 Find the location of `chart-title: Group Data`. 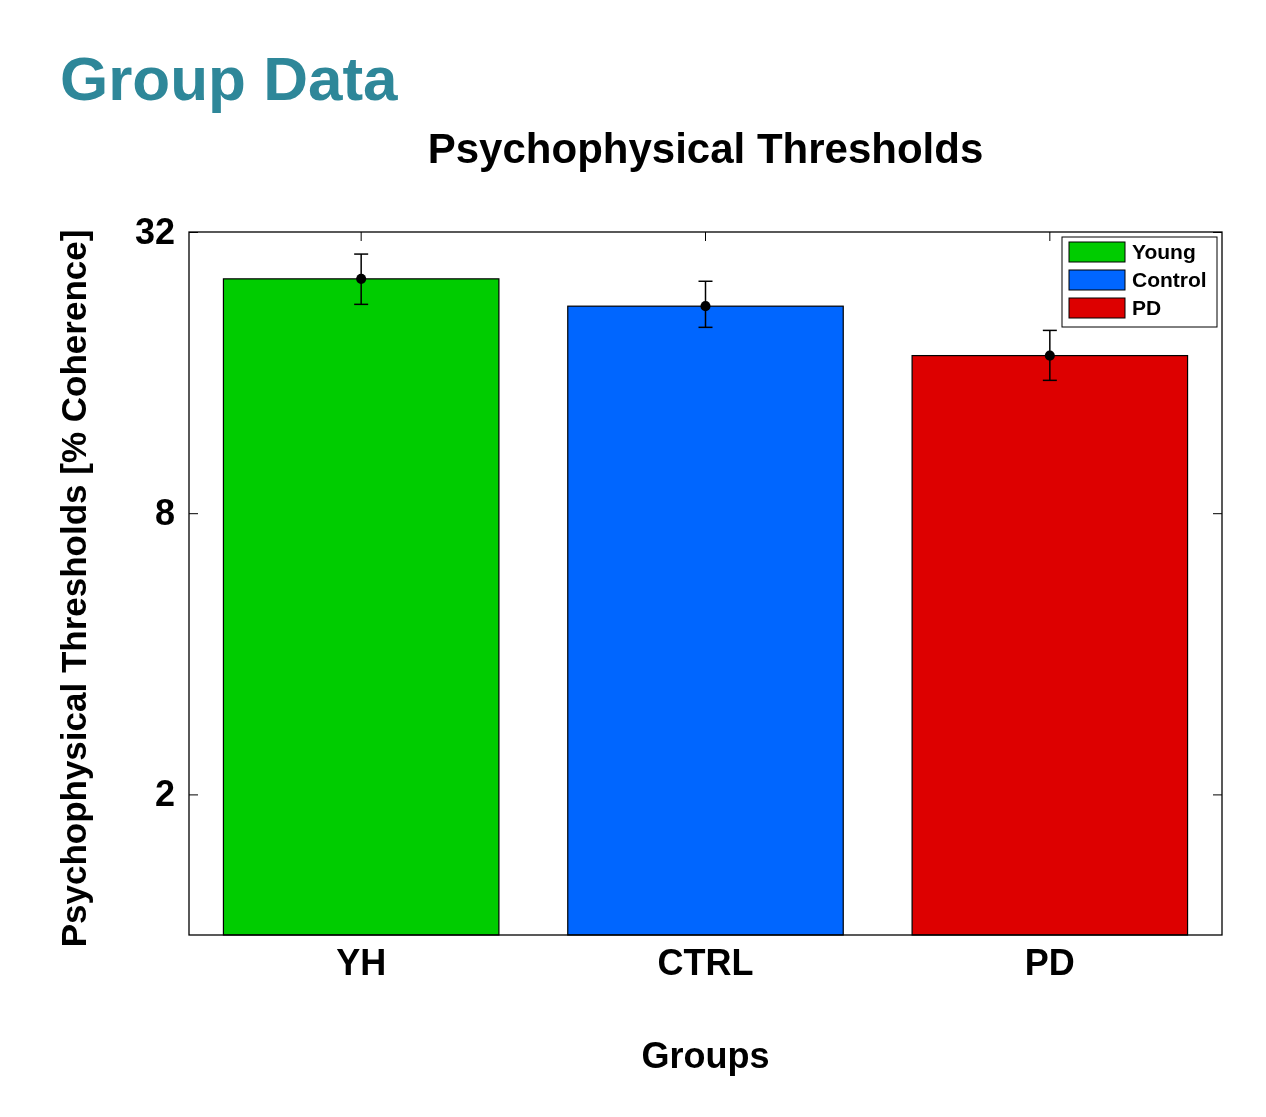

chart-title: Group Data is located at coordinates (229, 78).